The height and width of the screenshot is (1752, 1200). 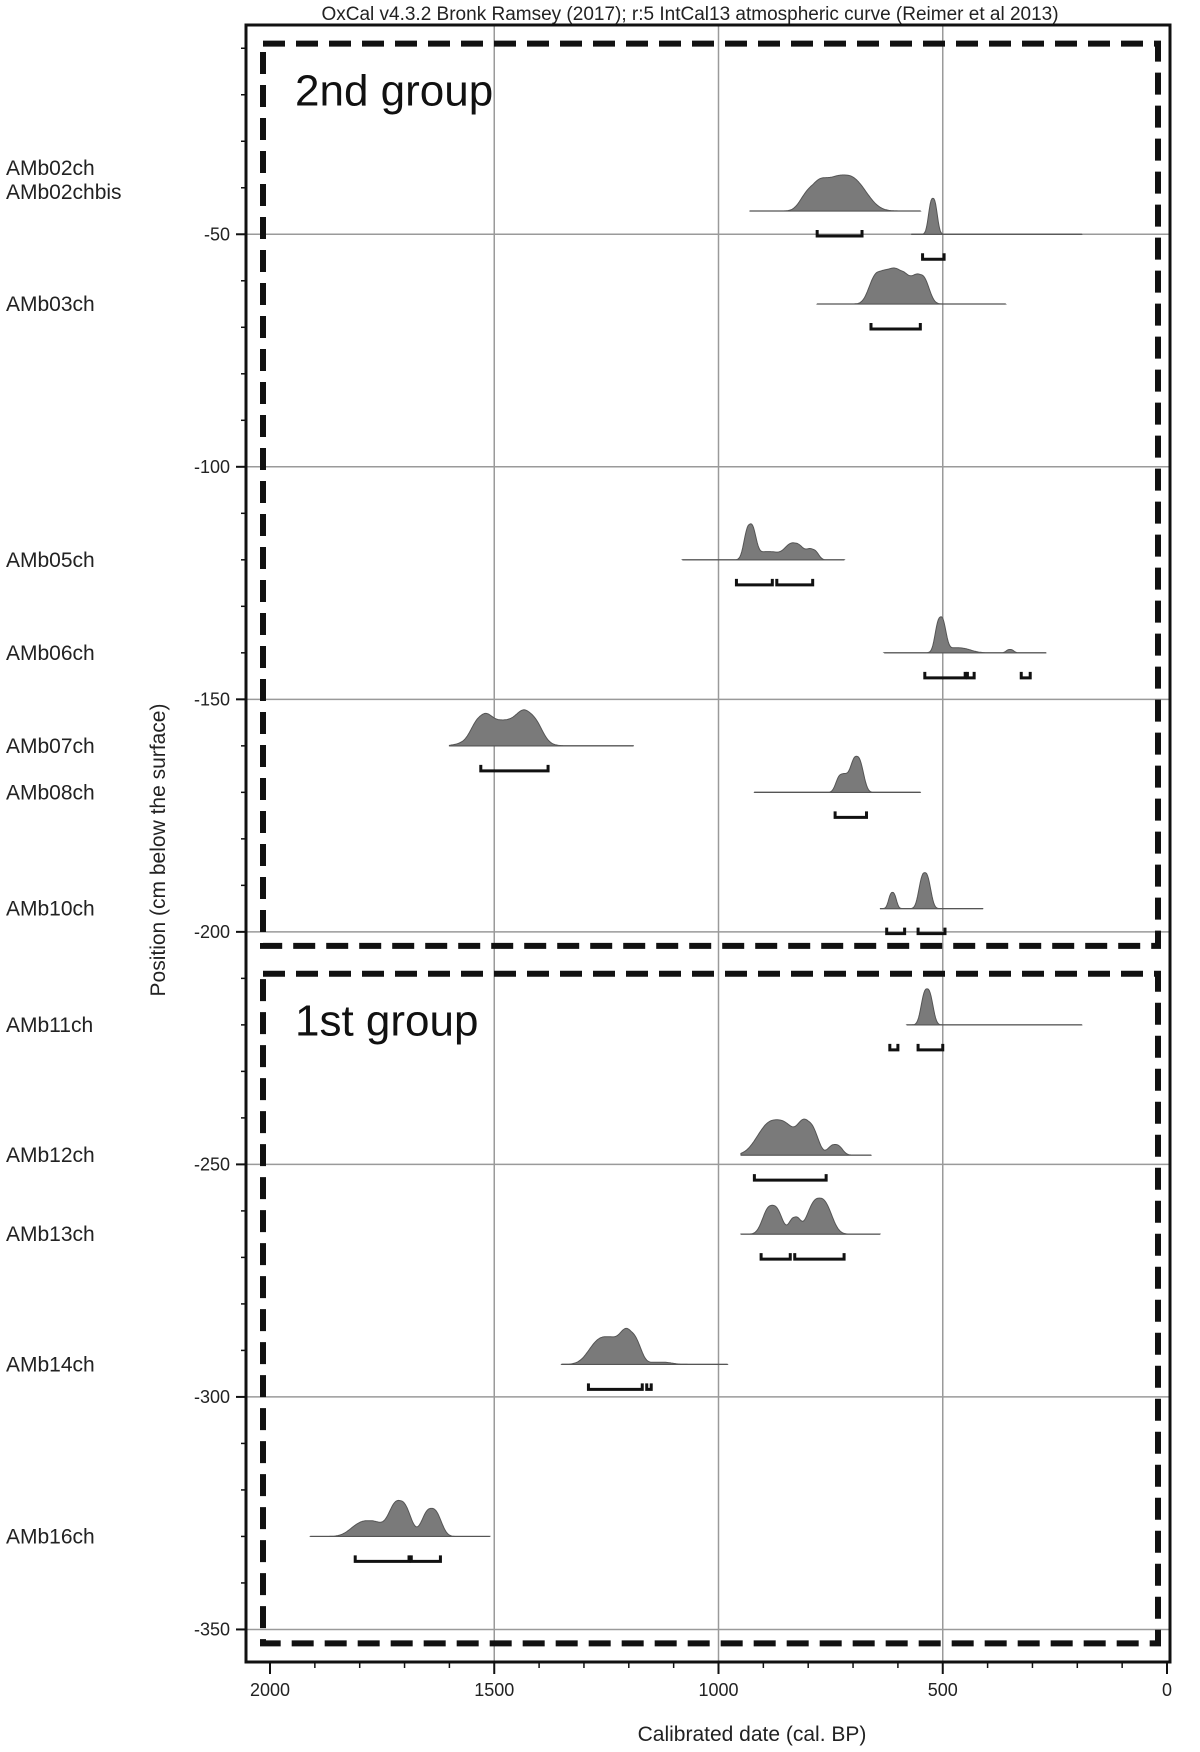 I want to click on sample-amb13ch, so click(x=811, y=1229).